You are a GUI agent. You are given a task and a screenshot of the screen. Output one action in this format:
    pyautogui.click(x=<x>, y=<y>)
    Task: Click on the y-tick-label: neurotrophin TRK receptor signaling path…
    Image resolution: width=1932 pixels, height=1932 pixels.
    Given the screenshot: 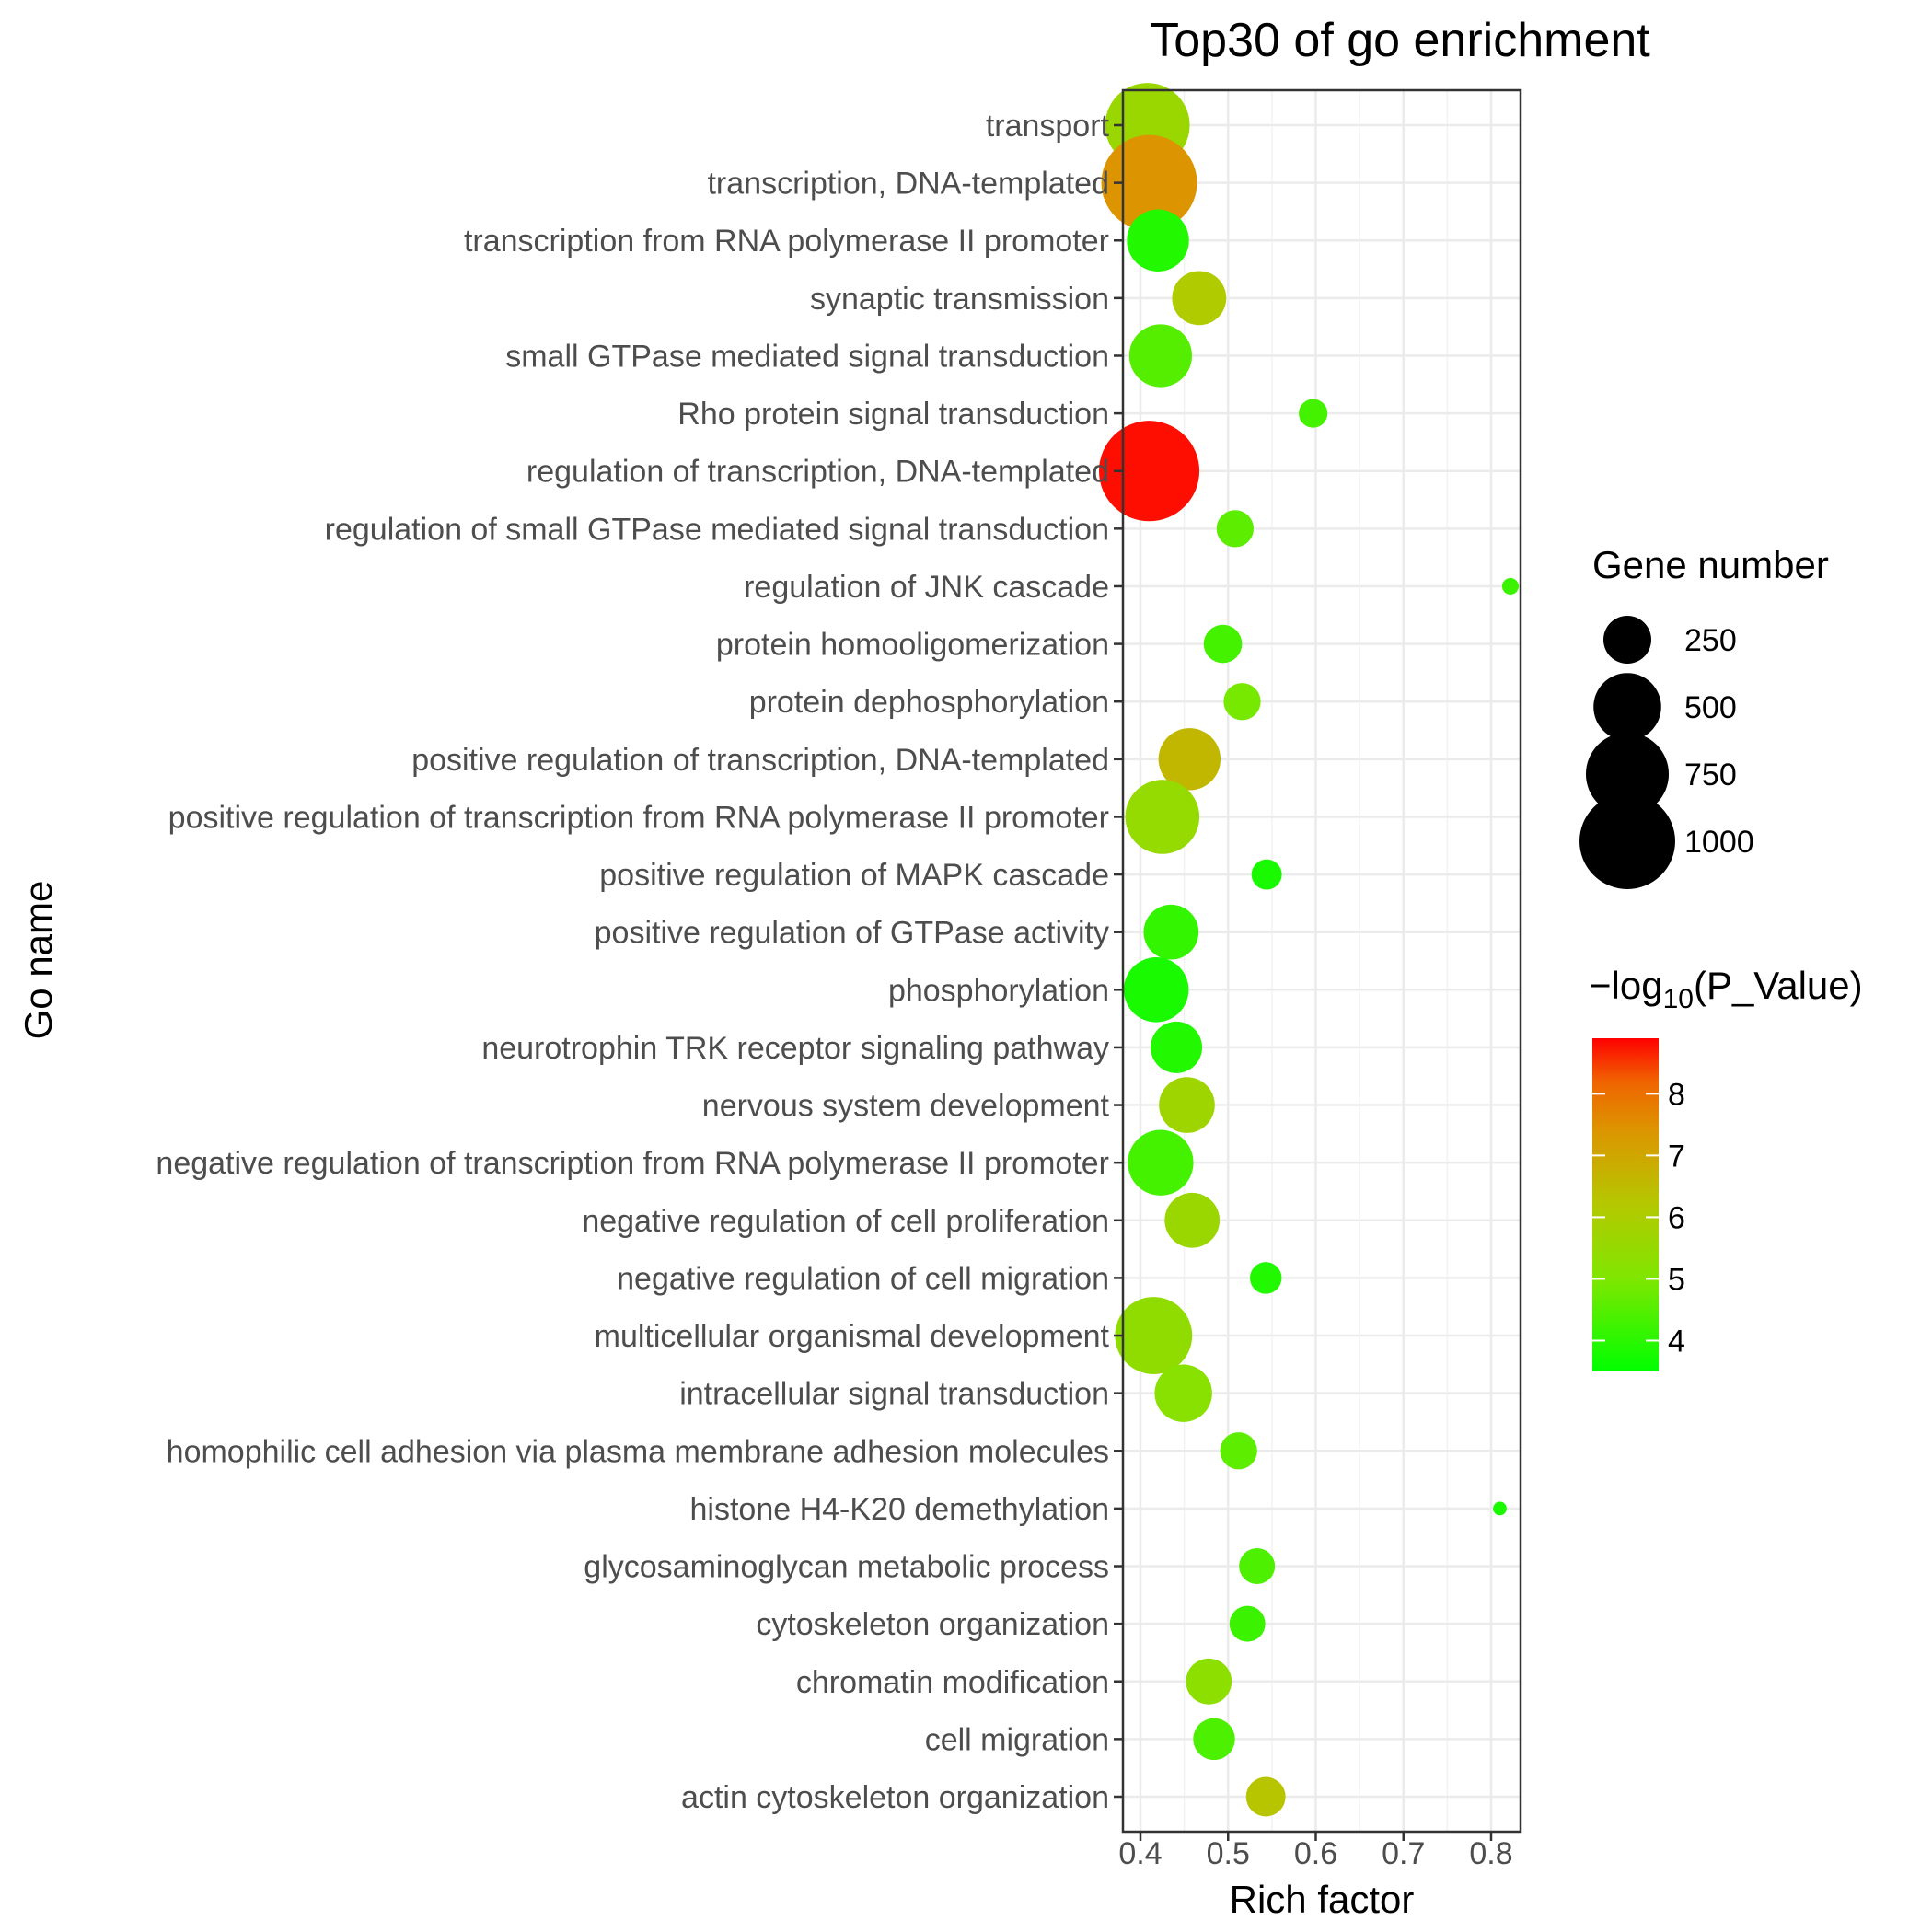 What is the action you would take?
    pyautogui.click(x=795, y=1049)
    